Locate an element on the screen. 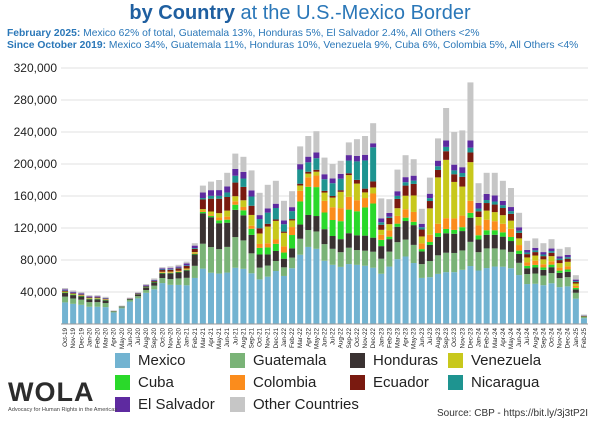  x-tick-label: Sep-21 is located at coordinates (252, 338).